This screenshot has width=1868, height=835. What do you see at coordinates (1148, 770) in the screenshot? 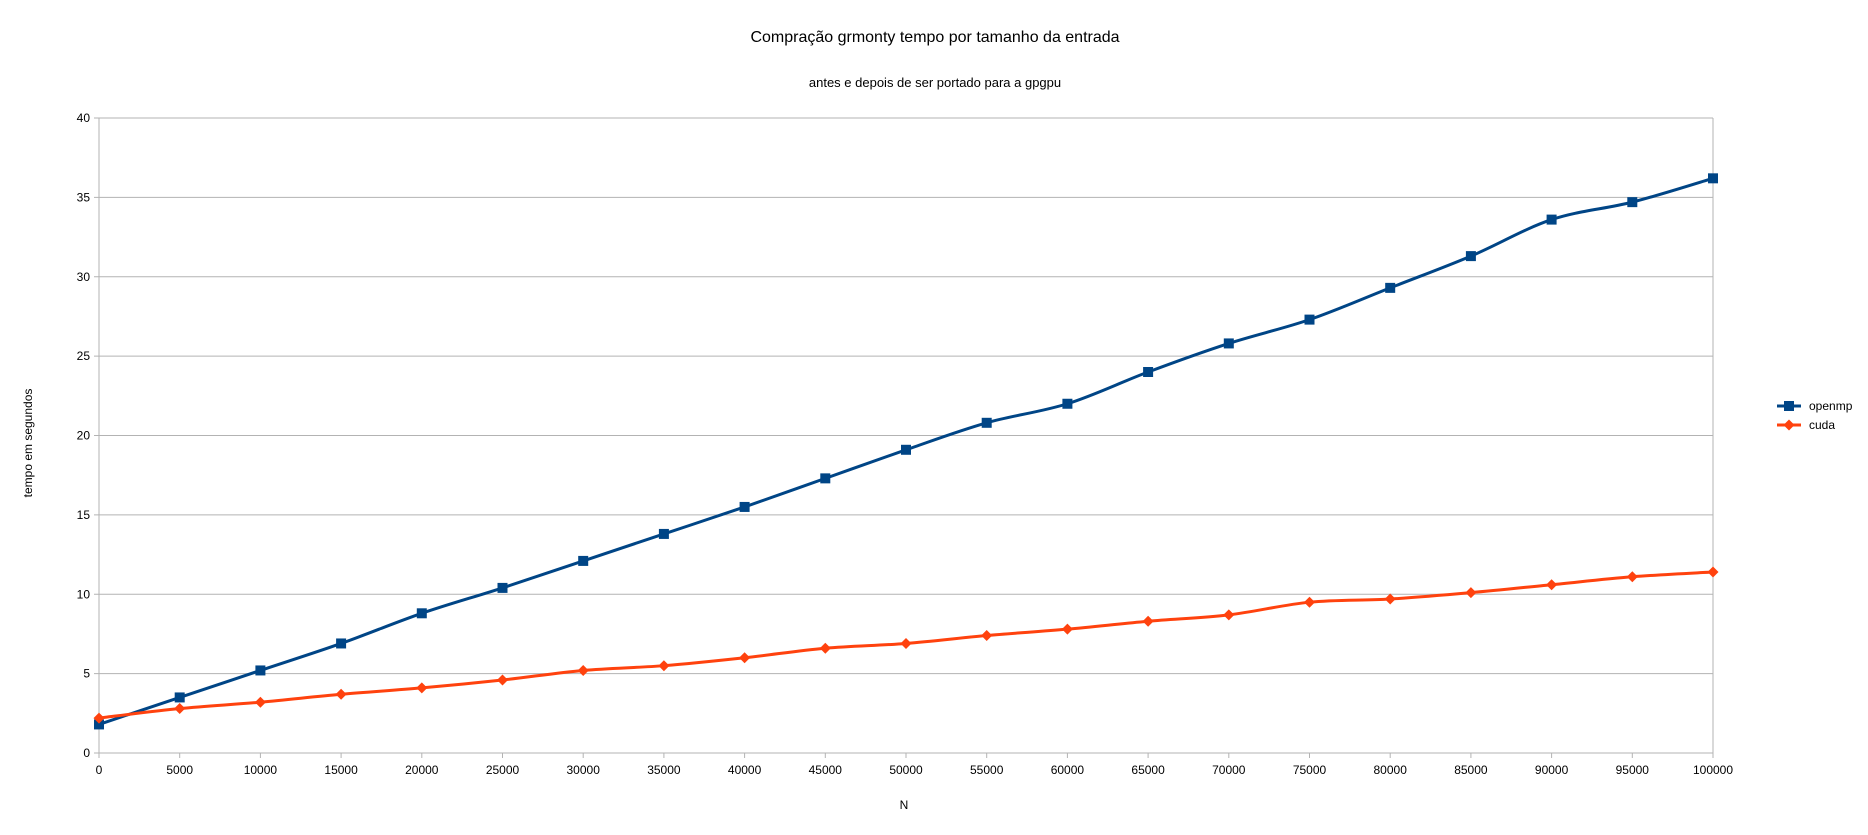
I see `x-tick-label: 65000` at bounding box center [1148, 770].